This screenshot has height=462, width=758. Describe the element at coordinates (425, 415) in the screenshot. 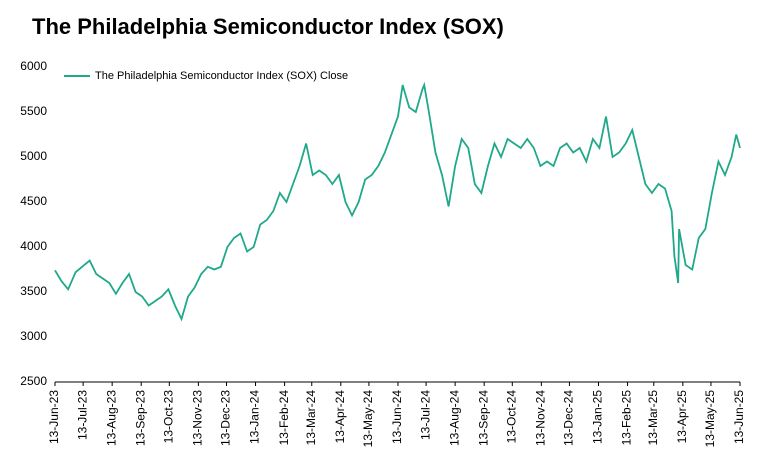

I see `x-tick-label: 13-Jul-24` at that location.